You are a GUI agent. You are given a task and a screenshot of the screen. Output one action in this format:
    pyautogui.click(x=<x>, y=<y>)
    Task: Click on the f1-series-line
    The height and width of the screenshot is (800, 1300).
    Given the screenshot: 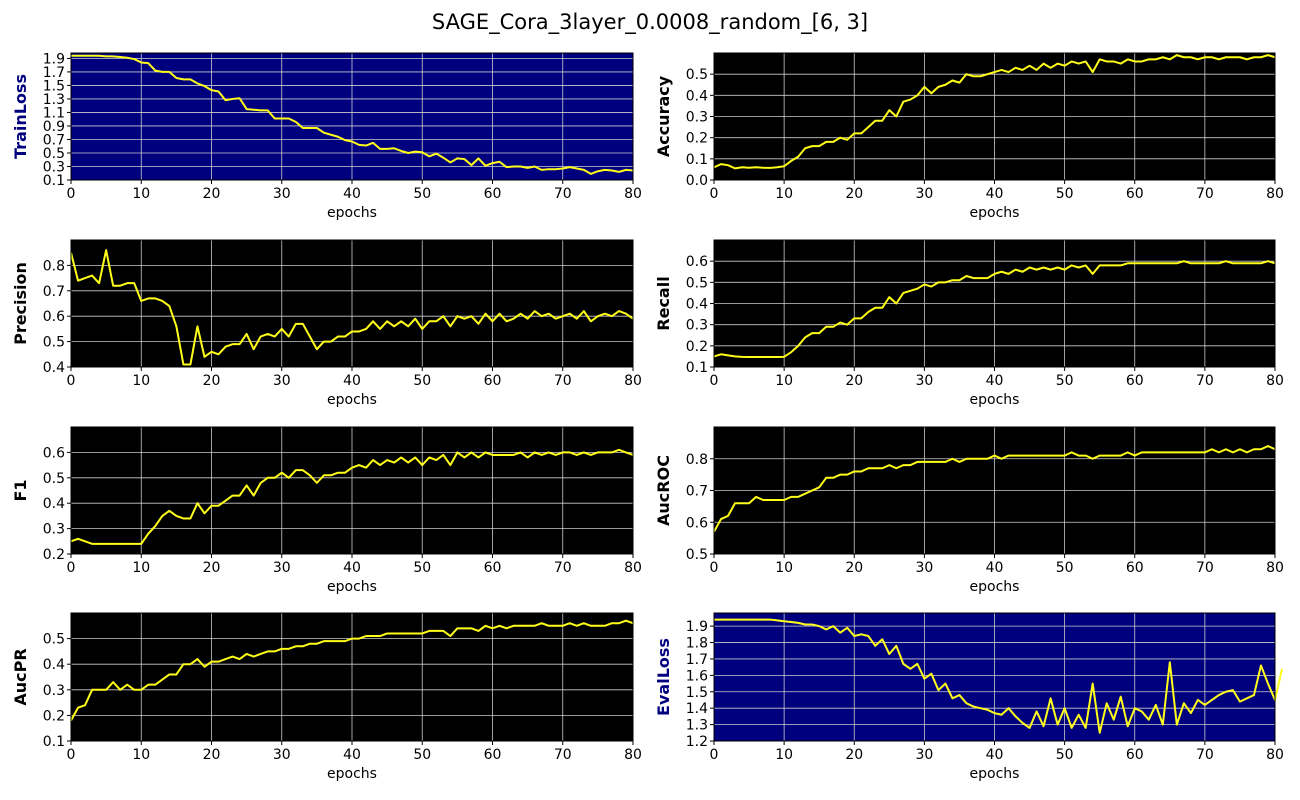 What is the action you would take?
    pyautogui.click(x=352, y=496)
    